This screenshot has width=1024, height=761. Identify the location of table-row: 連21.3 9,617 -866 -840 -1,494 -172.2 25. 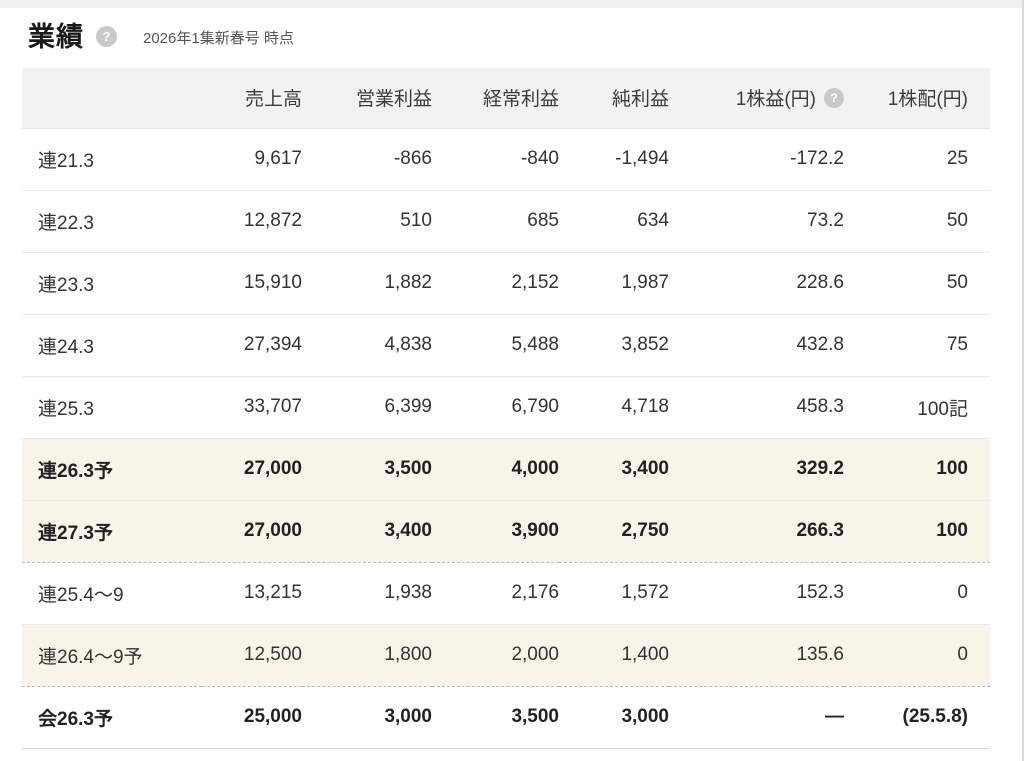
(506, 159).